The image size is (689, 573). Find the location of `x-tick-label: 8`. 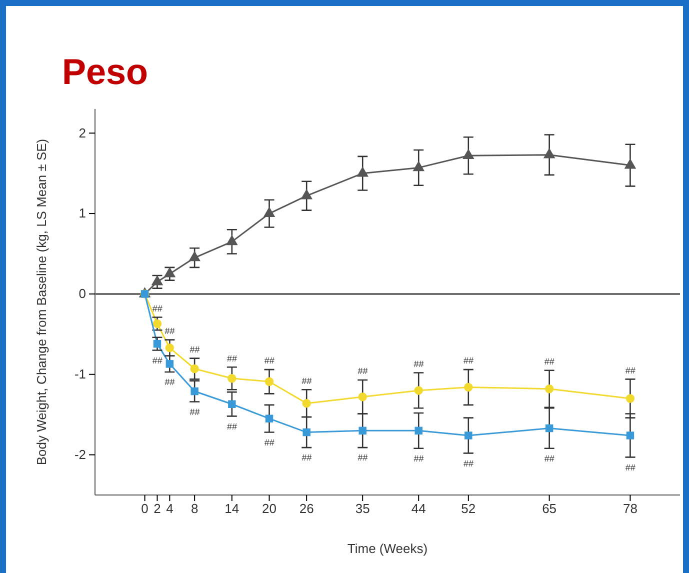

x-tick-label: 8 is located at coordinates (194, 508).